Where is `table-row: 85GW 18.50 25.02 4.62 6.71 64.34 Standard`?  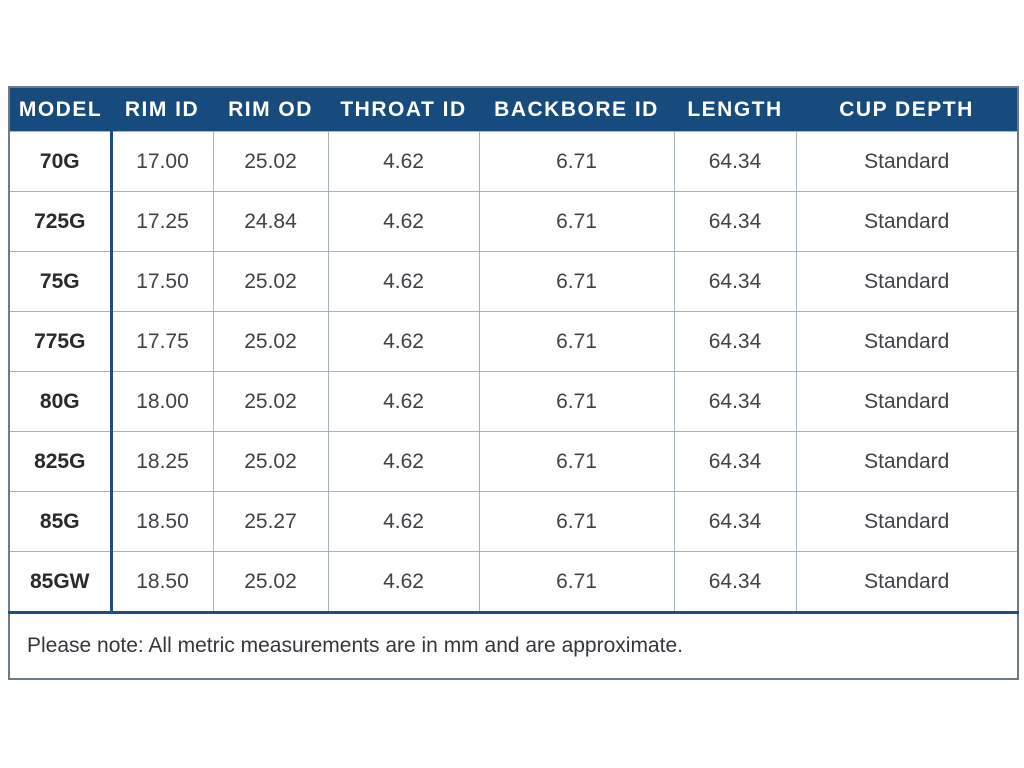
table-row: 85GW 18.50 25.02 4.62 6.71 64.34 Standard is located at coordinates (513, 582).